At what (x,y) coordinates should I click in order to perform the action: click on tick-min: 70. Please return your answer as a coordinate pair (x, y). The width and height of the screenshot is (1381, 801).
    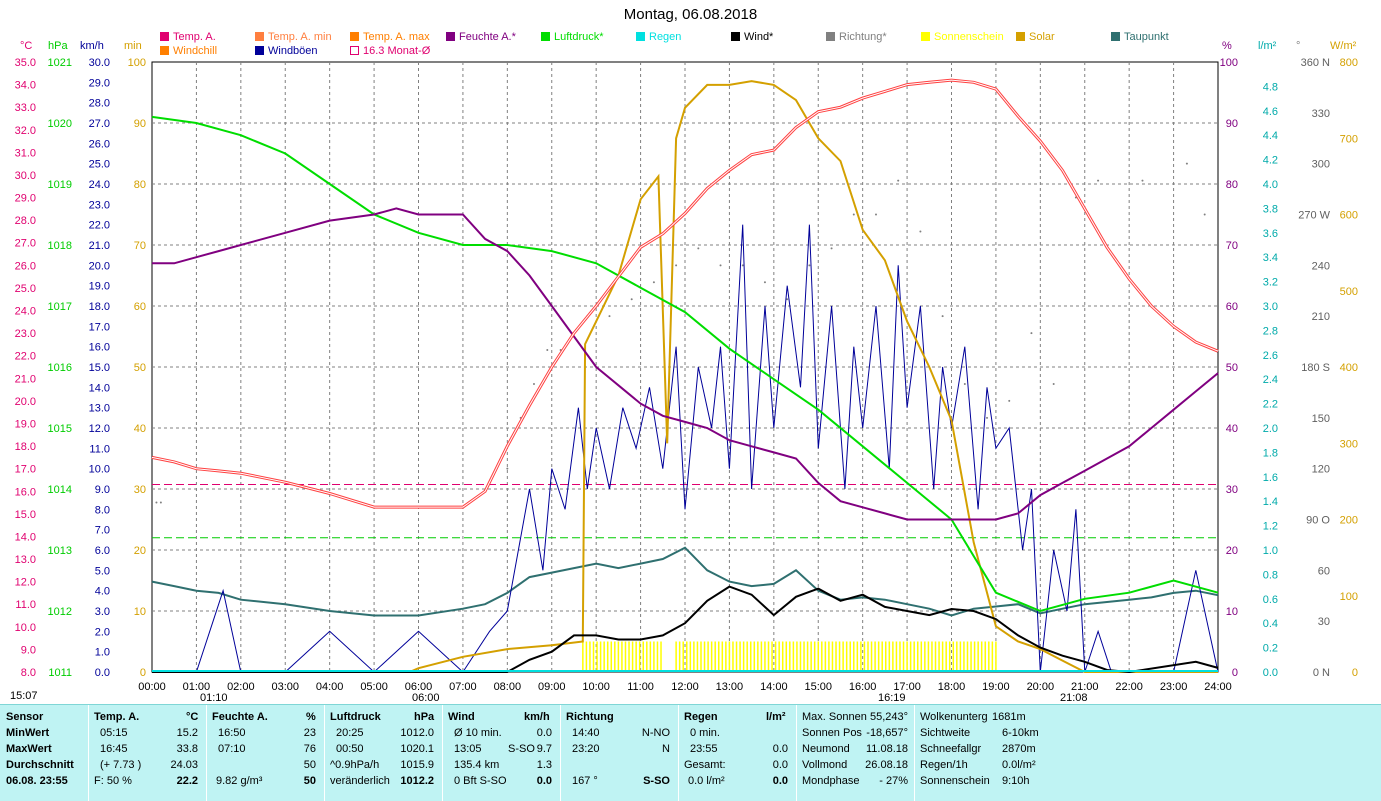
    Looking at the image, I should click on (140, 246).